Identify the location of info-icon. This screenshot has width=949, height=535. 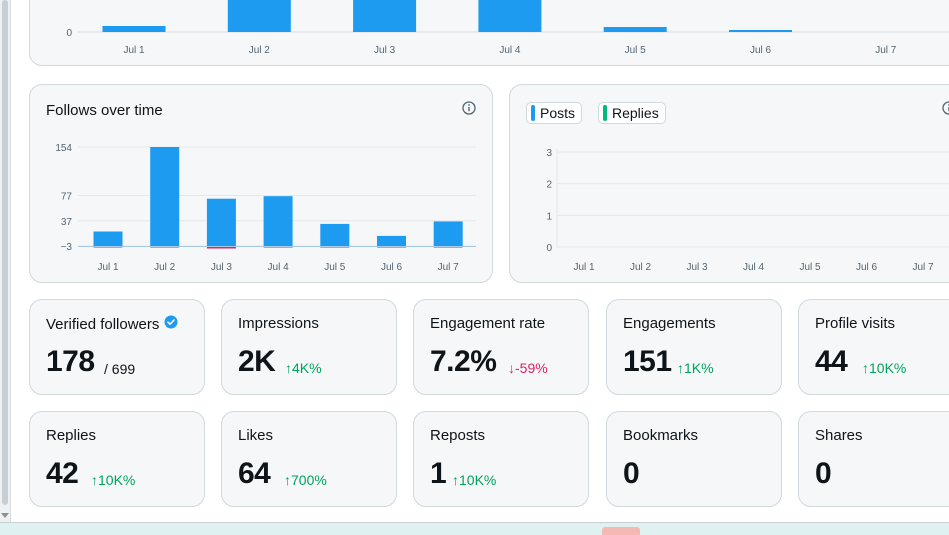
(469, 110).